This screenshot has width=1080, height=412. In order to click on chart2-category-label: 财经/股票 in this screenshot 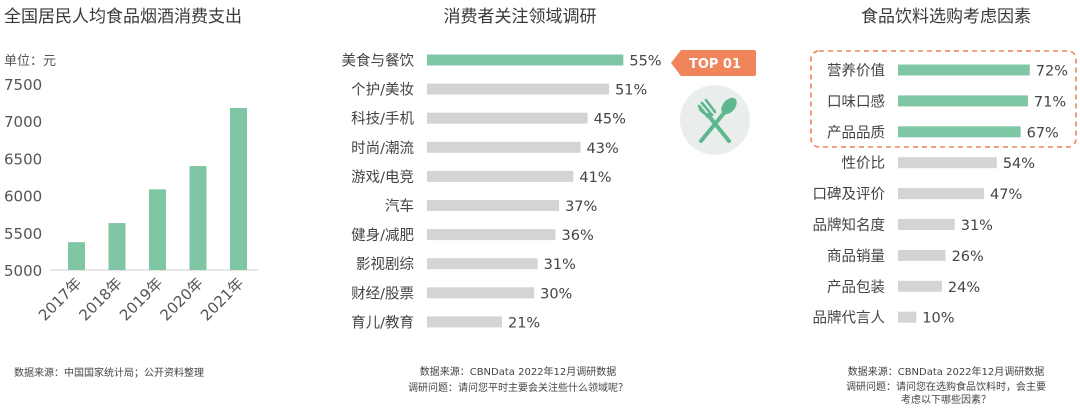, I will do `click(382, 293)`.